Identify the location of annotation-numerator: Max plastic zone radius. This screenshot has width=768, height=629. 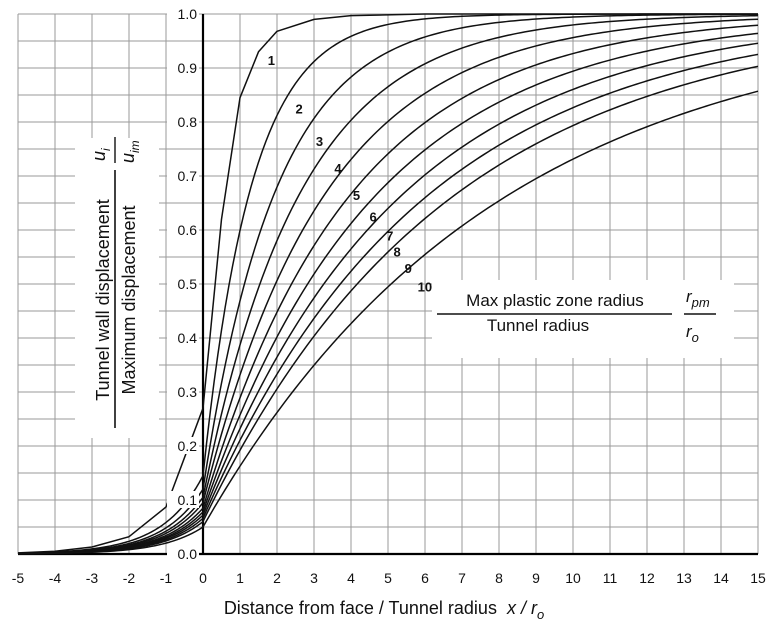
(555, 300).